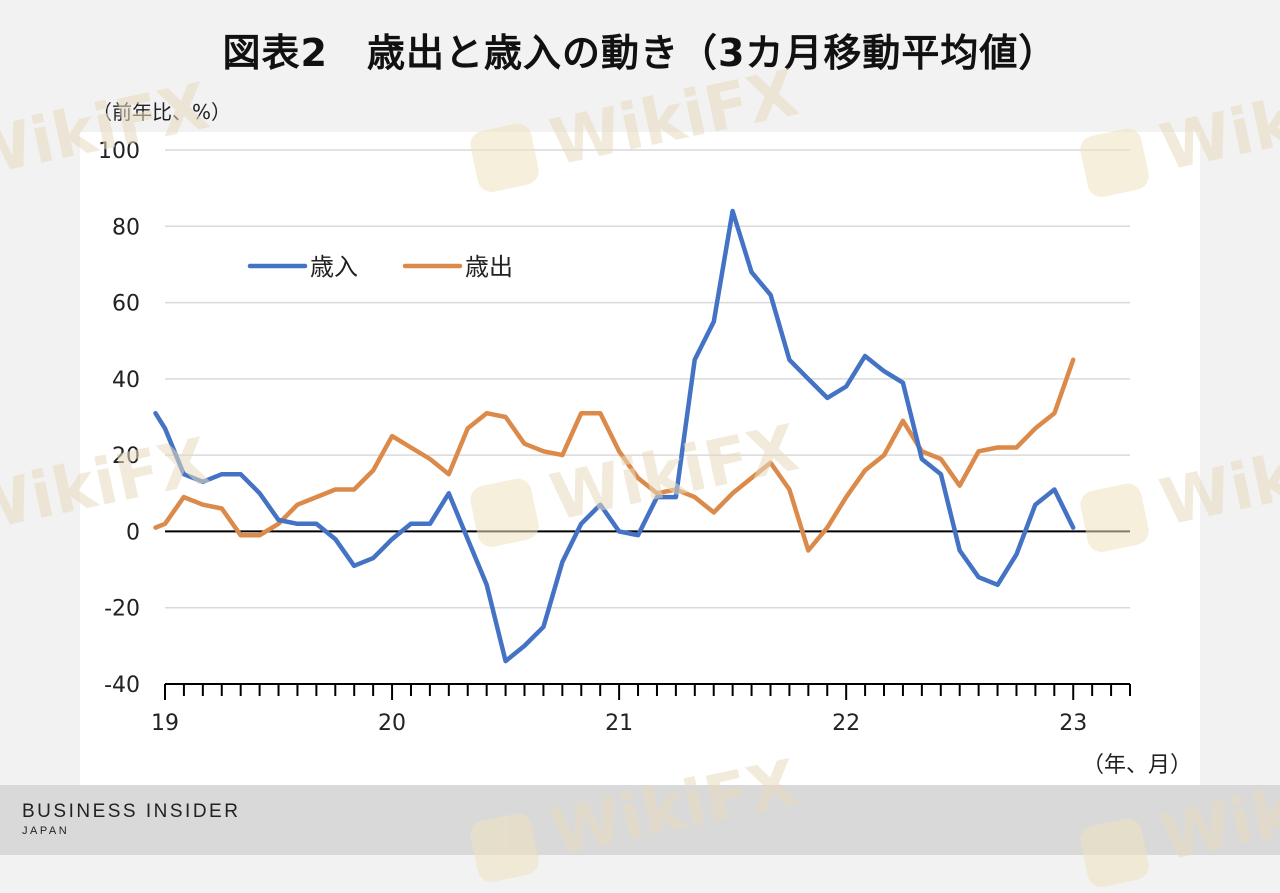 The height and width of the screenshot is (893, 1280). I want to click on brand-logo-sub: JAPAN, so click(46, 831).